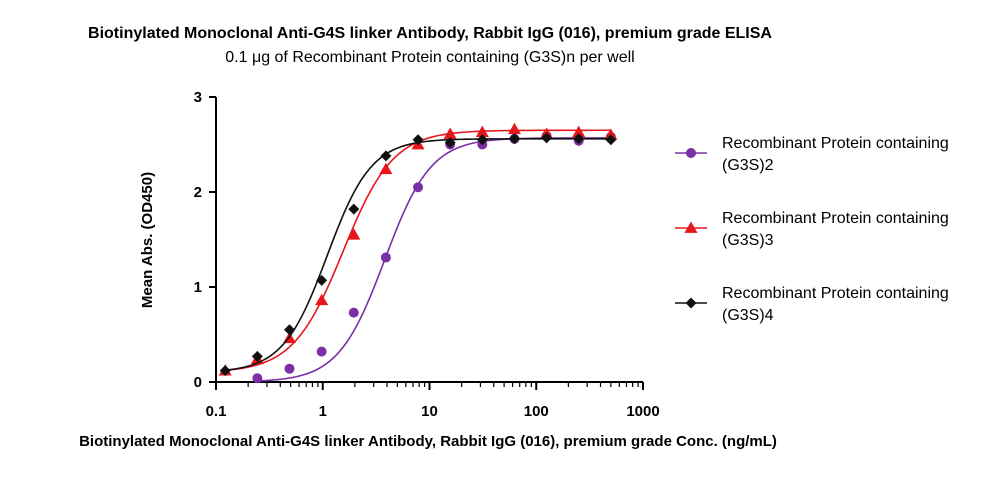 Image resolution: width=1000 pixels, height=498 pixels. What do you see at coordinates (748, 165) in the screenshot?
I see `legend-label: (G3S)2` at bounding box center [748, 165].